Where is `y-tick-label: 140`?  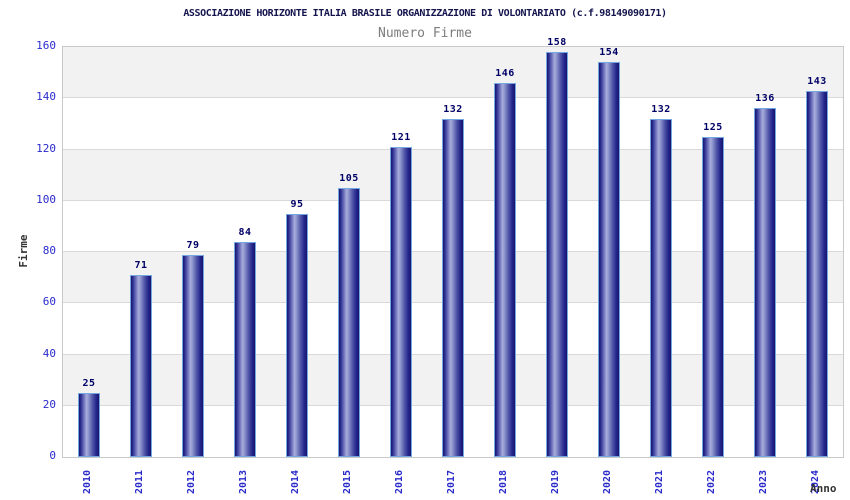 y-tick-label: 140 is located at coordinates (46, 97).